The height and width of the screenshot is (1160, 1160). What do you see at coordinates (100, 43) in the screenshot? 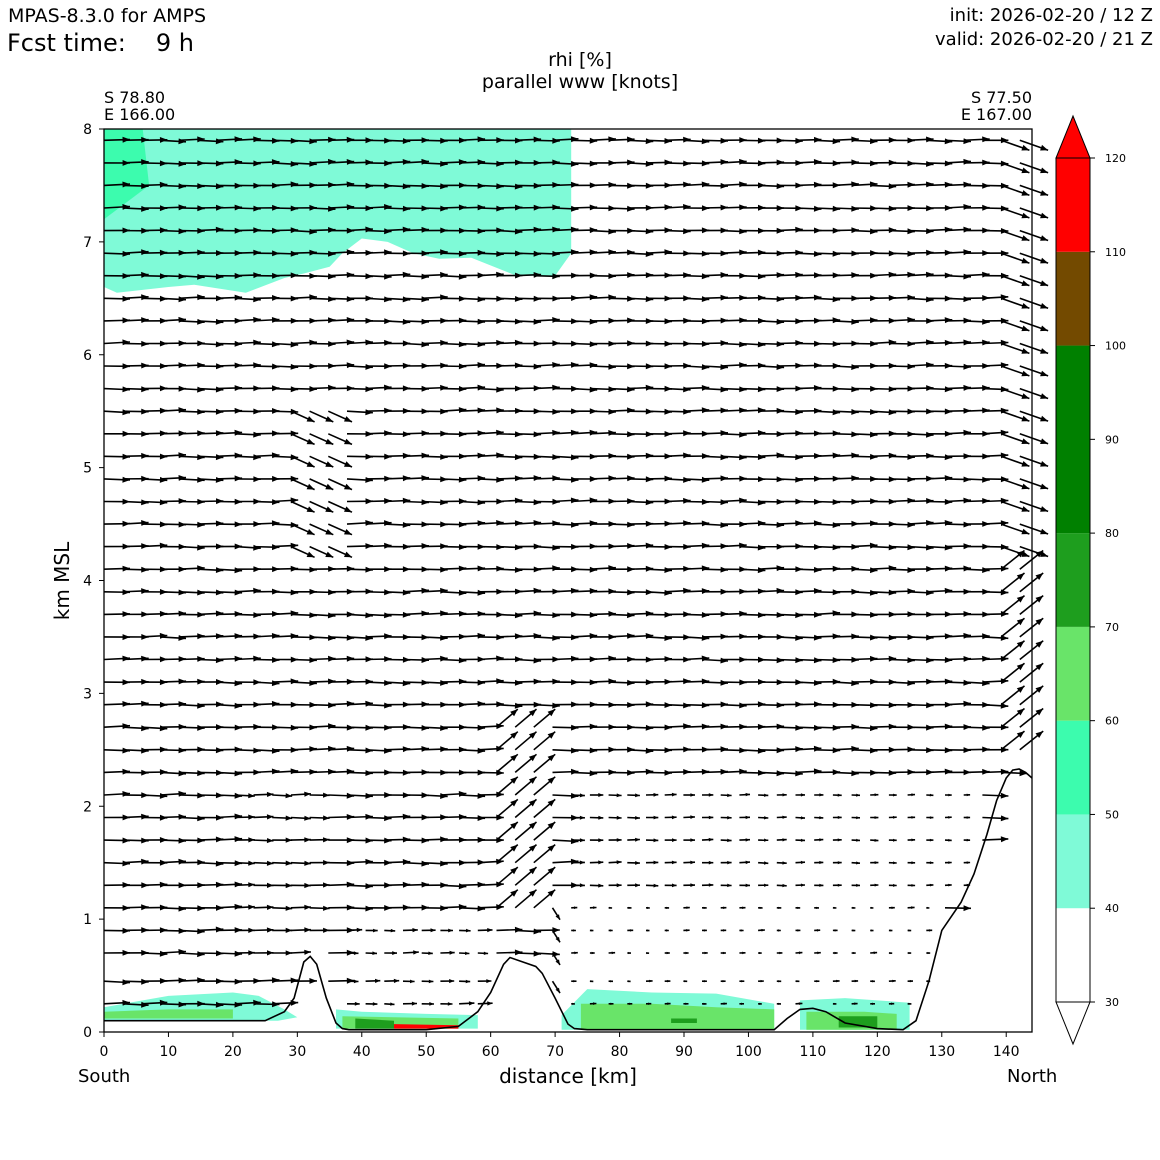
I see `forecast-time: Fcst time: 9 h` at bounding box center [100, 43].